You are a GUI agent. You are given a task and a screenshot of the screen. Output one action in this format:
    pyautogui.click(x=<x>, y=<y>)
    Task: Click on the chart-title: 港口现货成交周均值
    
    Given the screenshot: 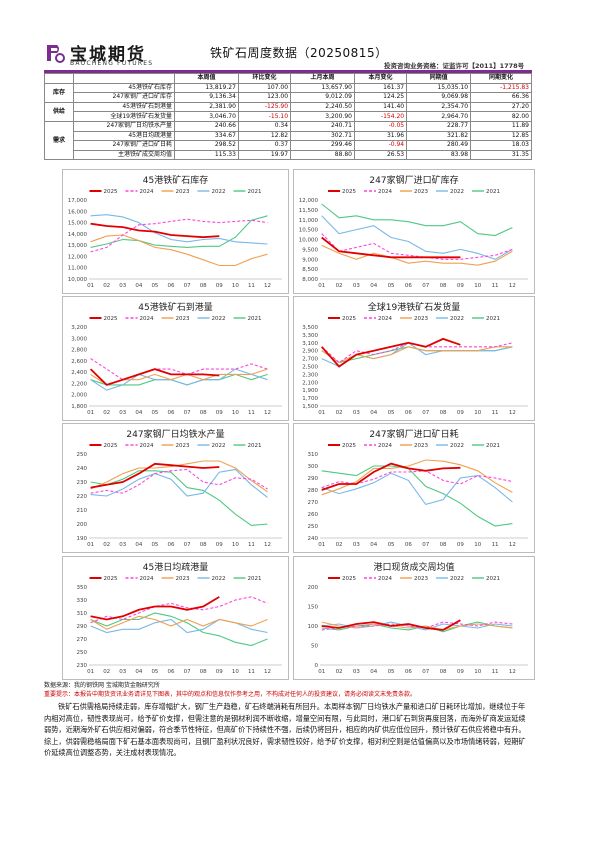 What is the action you would take?
    pyautogui.click(x=413, y=567)
    